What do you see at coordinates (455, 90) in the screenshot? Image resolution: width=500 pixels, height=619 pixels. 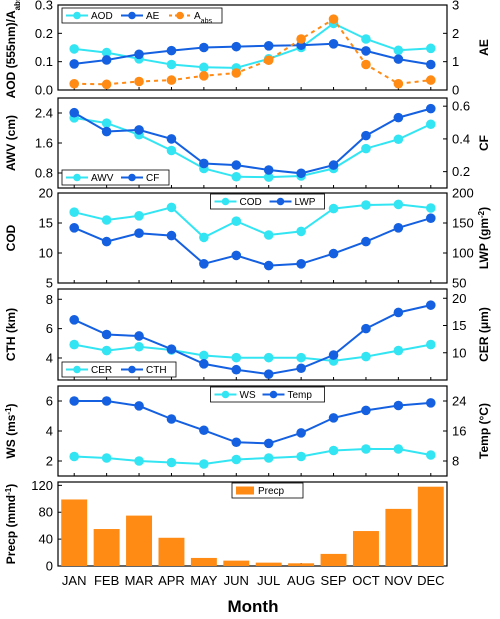 I see `right-tick-label: 0` at bounding box center [455, 90].